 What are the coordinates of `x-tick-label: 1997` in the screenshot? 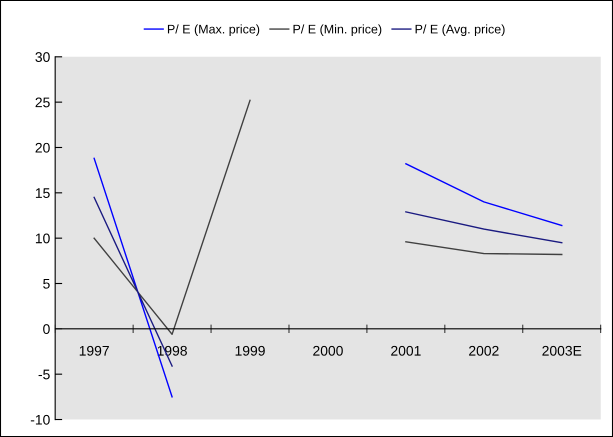 It's located at (94, 351).